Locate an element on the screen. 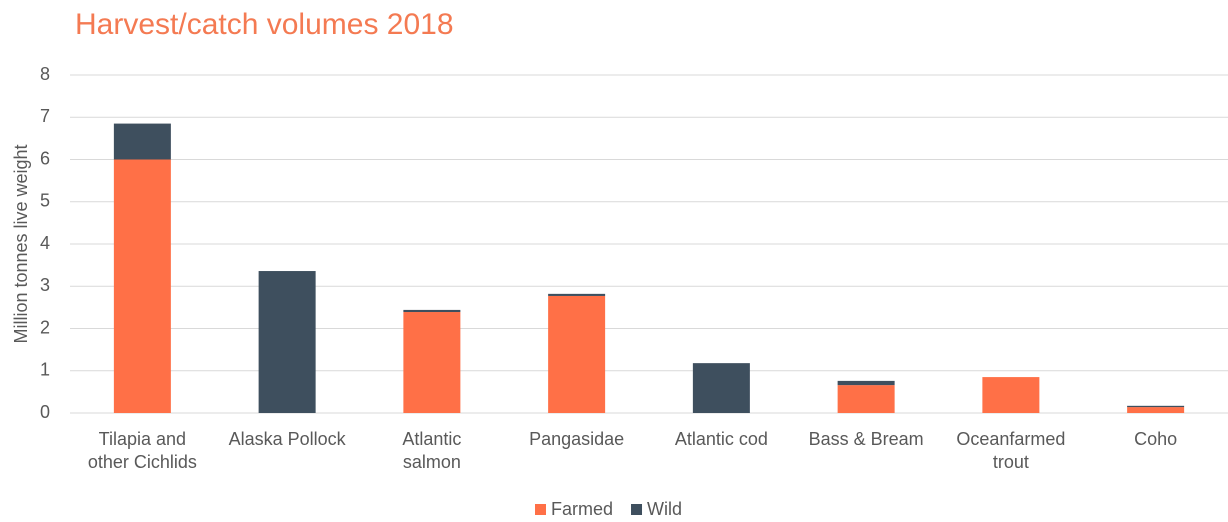 This screenshot has width=1228, height=522. legend-label: Wild is located at coordinates (664, 509).